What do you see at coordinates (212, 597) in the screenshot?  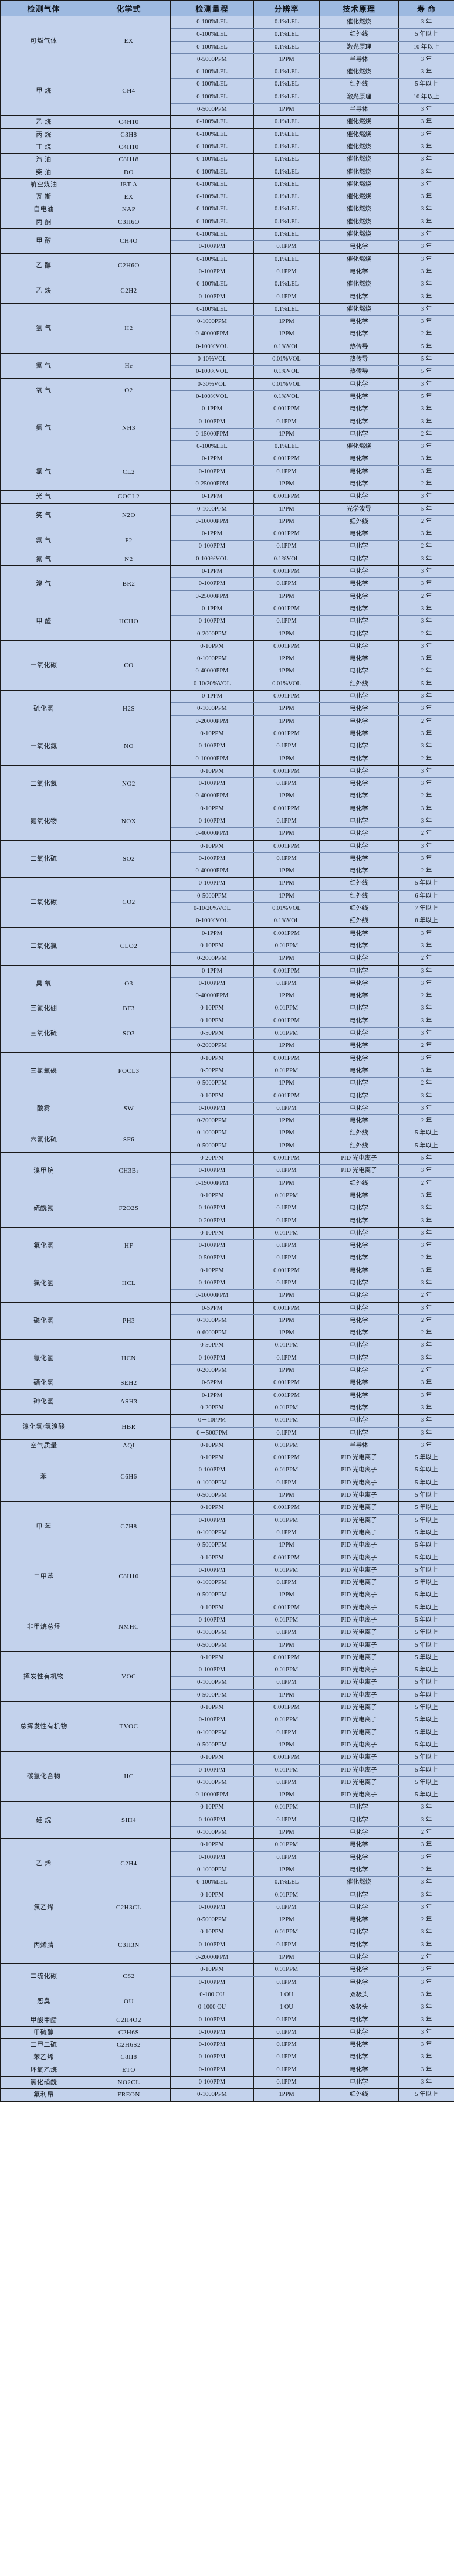 I see `cell-detection-range: 0-25000PPM` at bounding box center [212, 597].